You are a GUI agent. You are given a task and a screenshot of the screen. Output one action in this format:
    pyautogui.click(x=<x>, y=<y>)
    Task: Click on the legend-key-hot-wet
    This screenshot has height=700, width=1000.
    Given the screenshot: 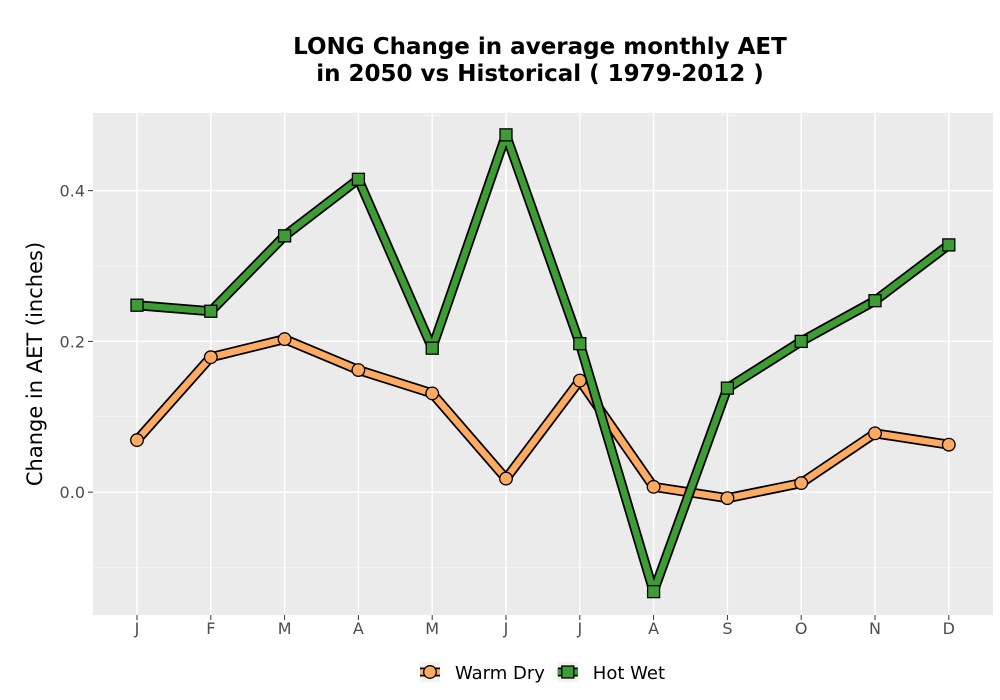 What is the action you would take?
    pyautogui.click(x=567, y=672)
    